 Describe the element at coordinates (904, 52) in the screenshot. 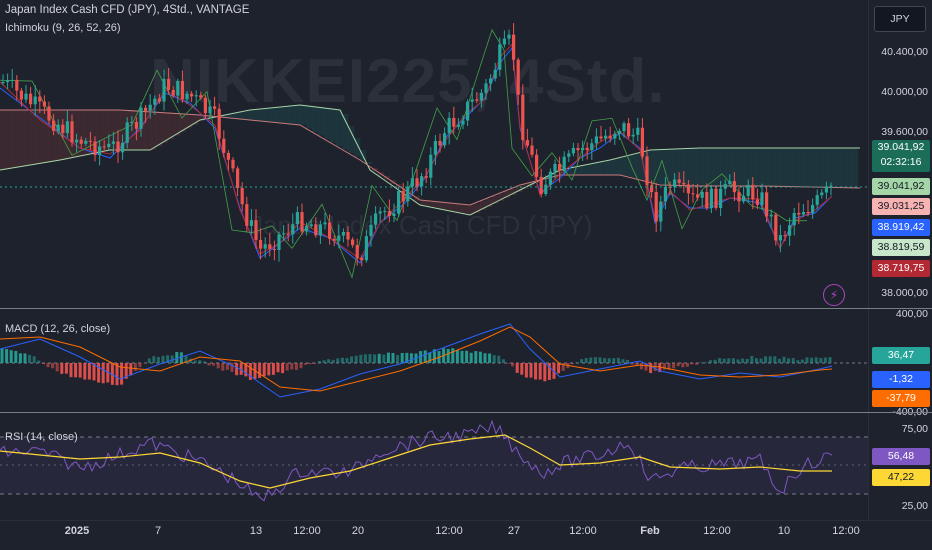

I see `price-tick: 40.400,00` at that location.